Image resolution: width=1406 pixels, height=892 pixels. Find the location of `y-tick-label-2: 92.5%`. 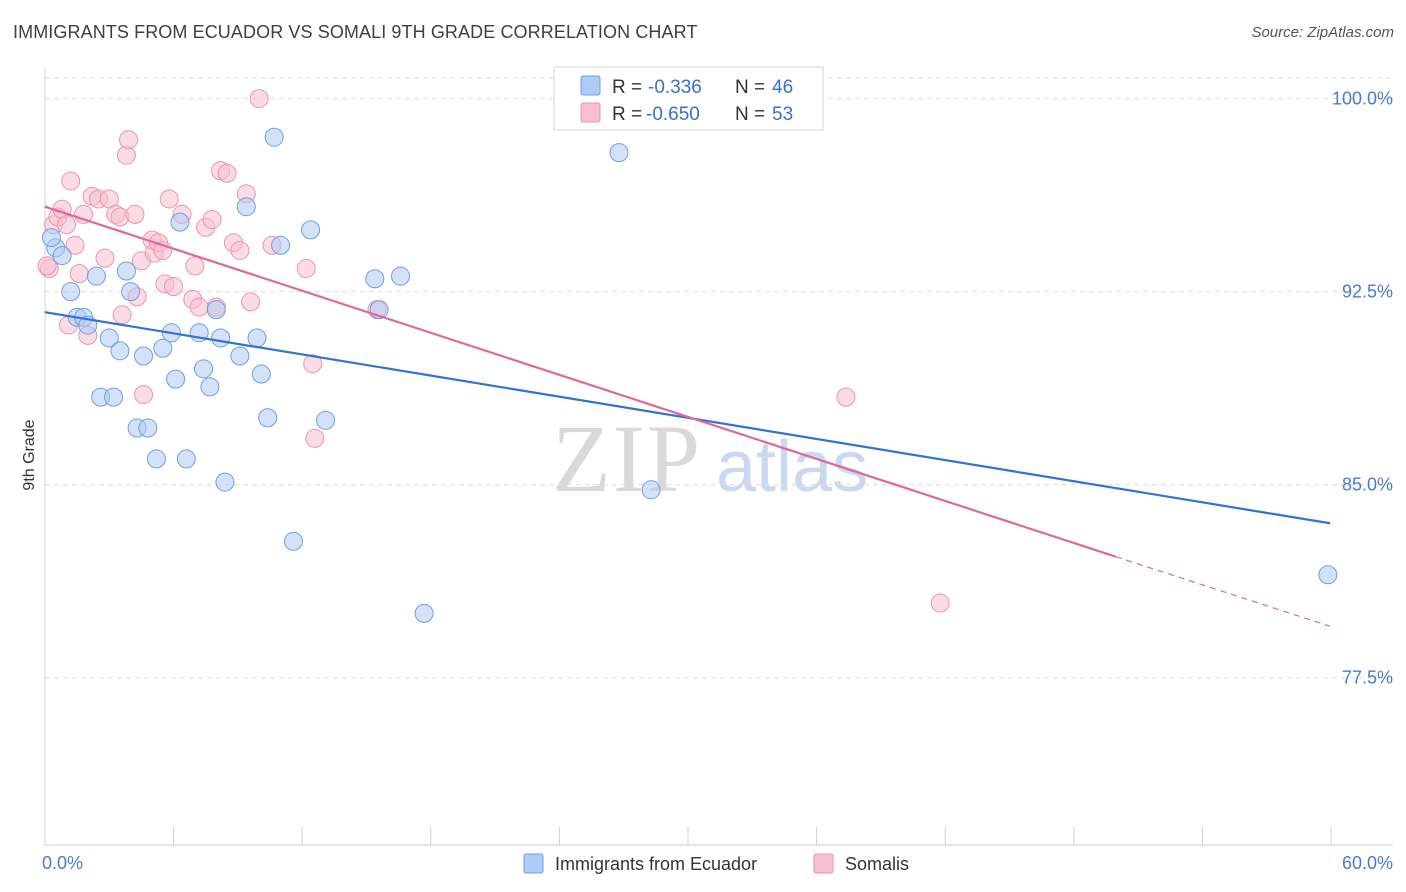

y-tick-label-2: 92.5% is located at coordinates (1367, 292).